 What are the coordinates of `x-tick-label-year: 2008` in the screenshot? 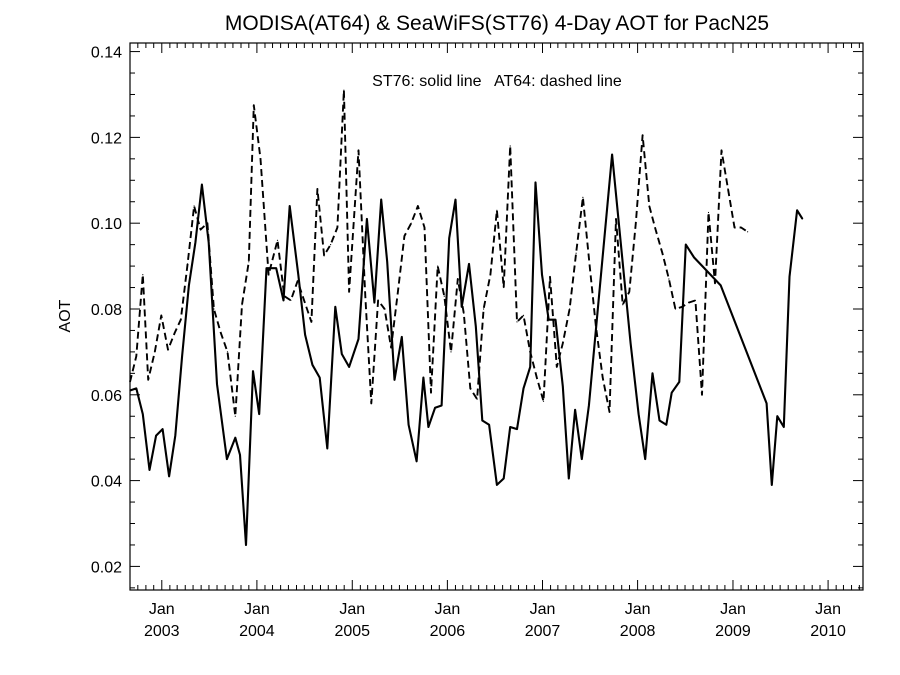 It's located at (638, 631).